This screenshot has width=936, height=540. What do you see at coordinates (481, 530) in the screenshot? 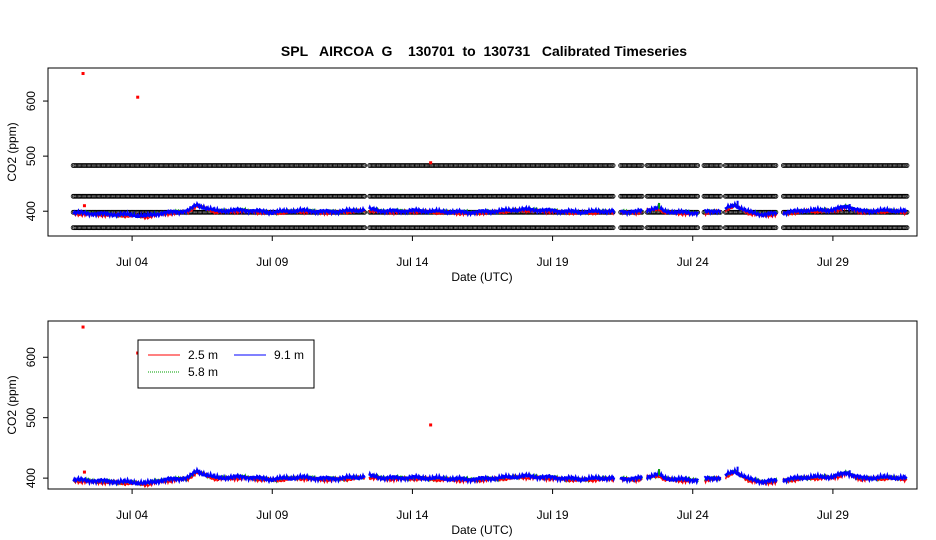
I see `bottom-x-axis-label: Date (UTC)` at bounding box center [481, 530].